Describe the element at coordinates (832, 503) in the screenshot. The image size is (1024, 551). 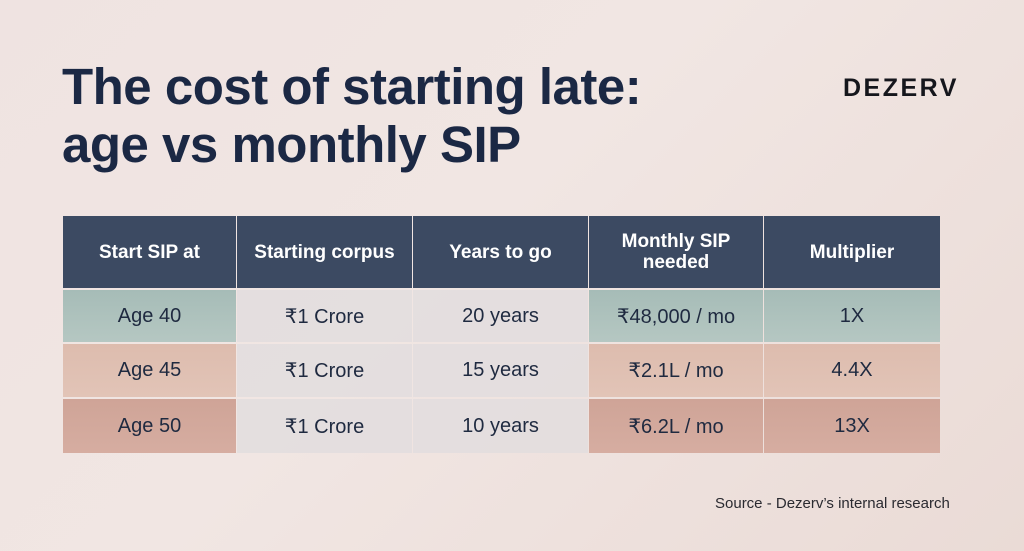
I see `source-note: Source - Dezerv’s internal research` at that location.